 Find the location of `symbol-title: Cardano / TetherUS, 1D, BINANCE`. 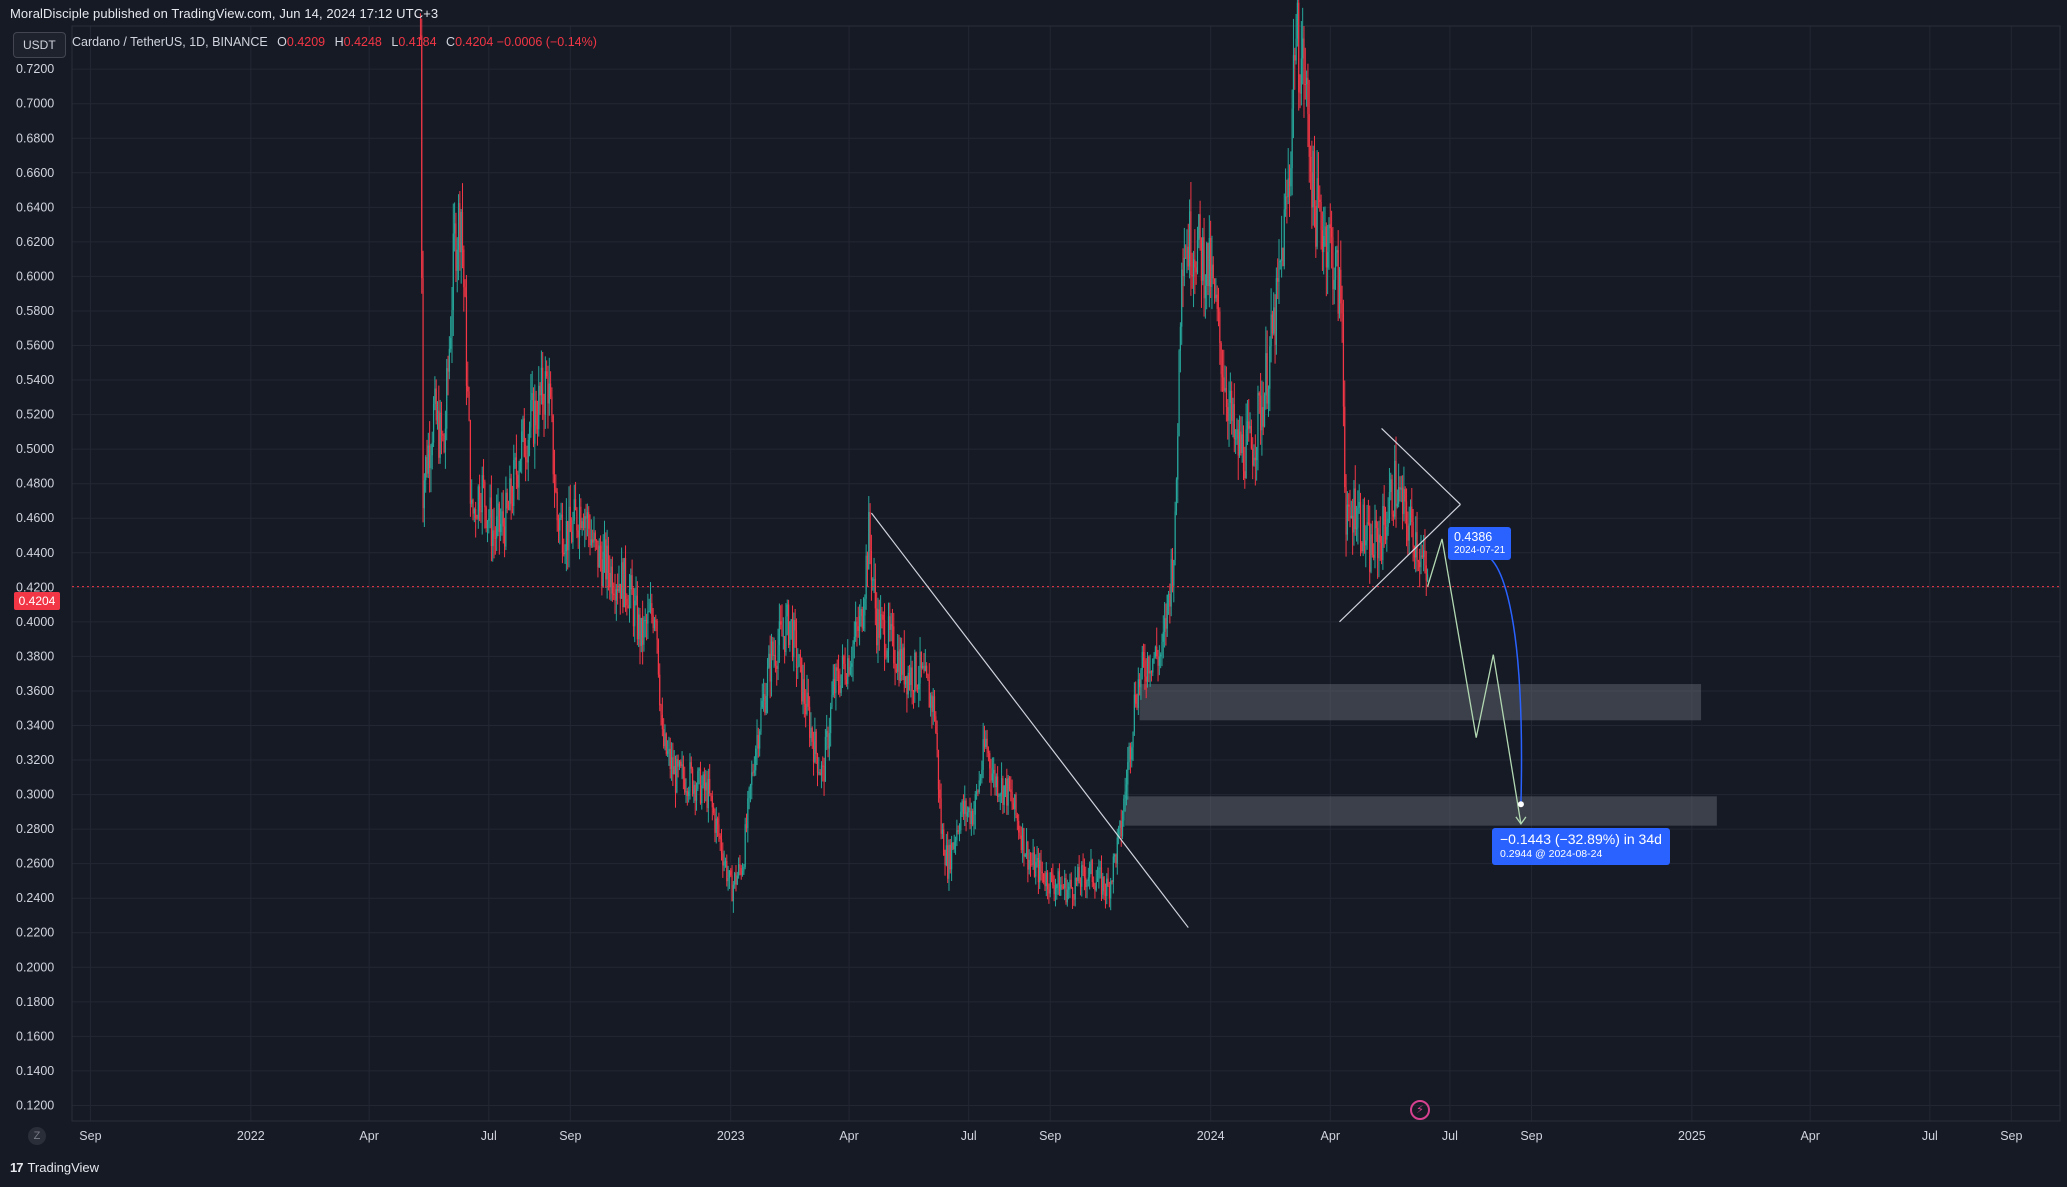

symbol-title: Cardano / TetherUS, 1D, BINANCE is located at coordinates (170, 42).